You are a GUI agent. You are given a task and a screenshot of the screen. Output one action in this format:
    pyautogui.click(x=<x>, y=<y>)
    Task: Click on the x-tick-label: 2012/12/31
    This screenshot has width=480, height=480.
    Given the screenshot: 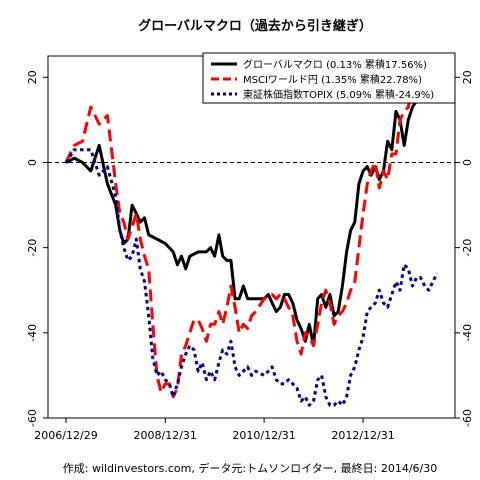 What is the action you would take?
    pyautogui.click(x=362, y=435)
    